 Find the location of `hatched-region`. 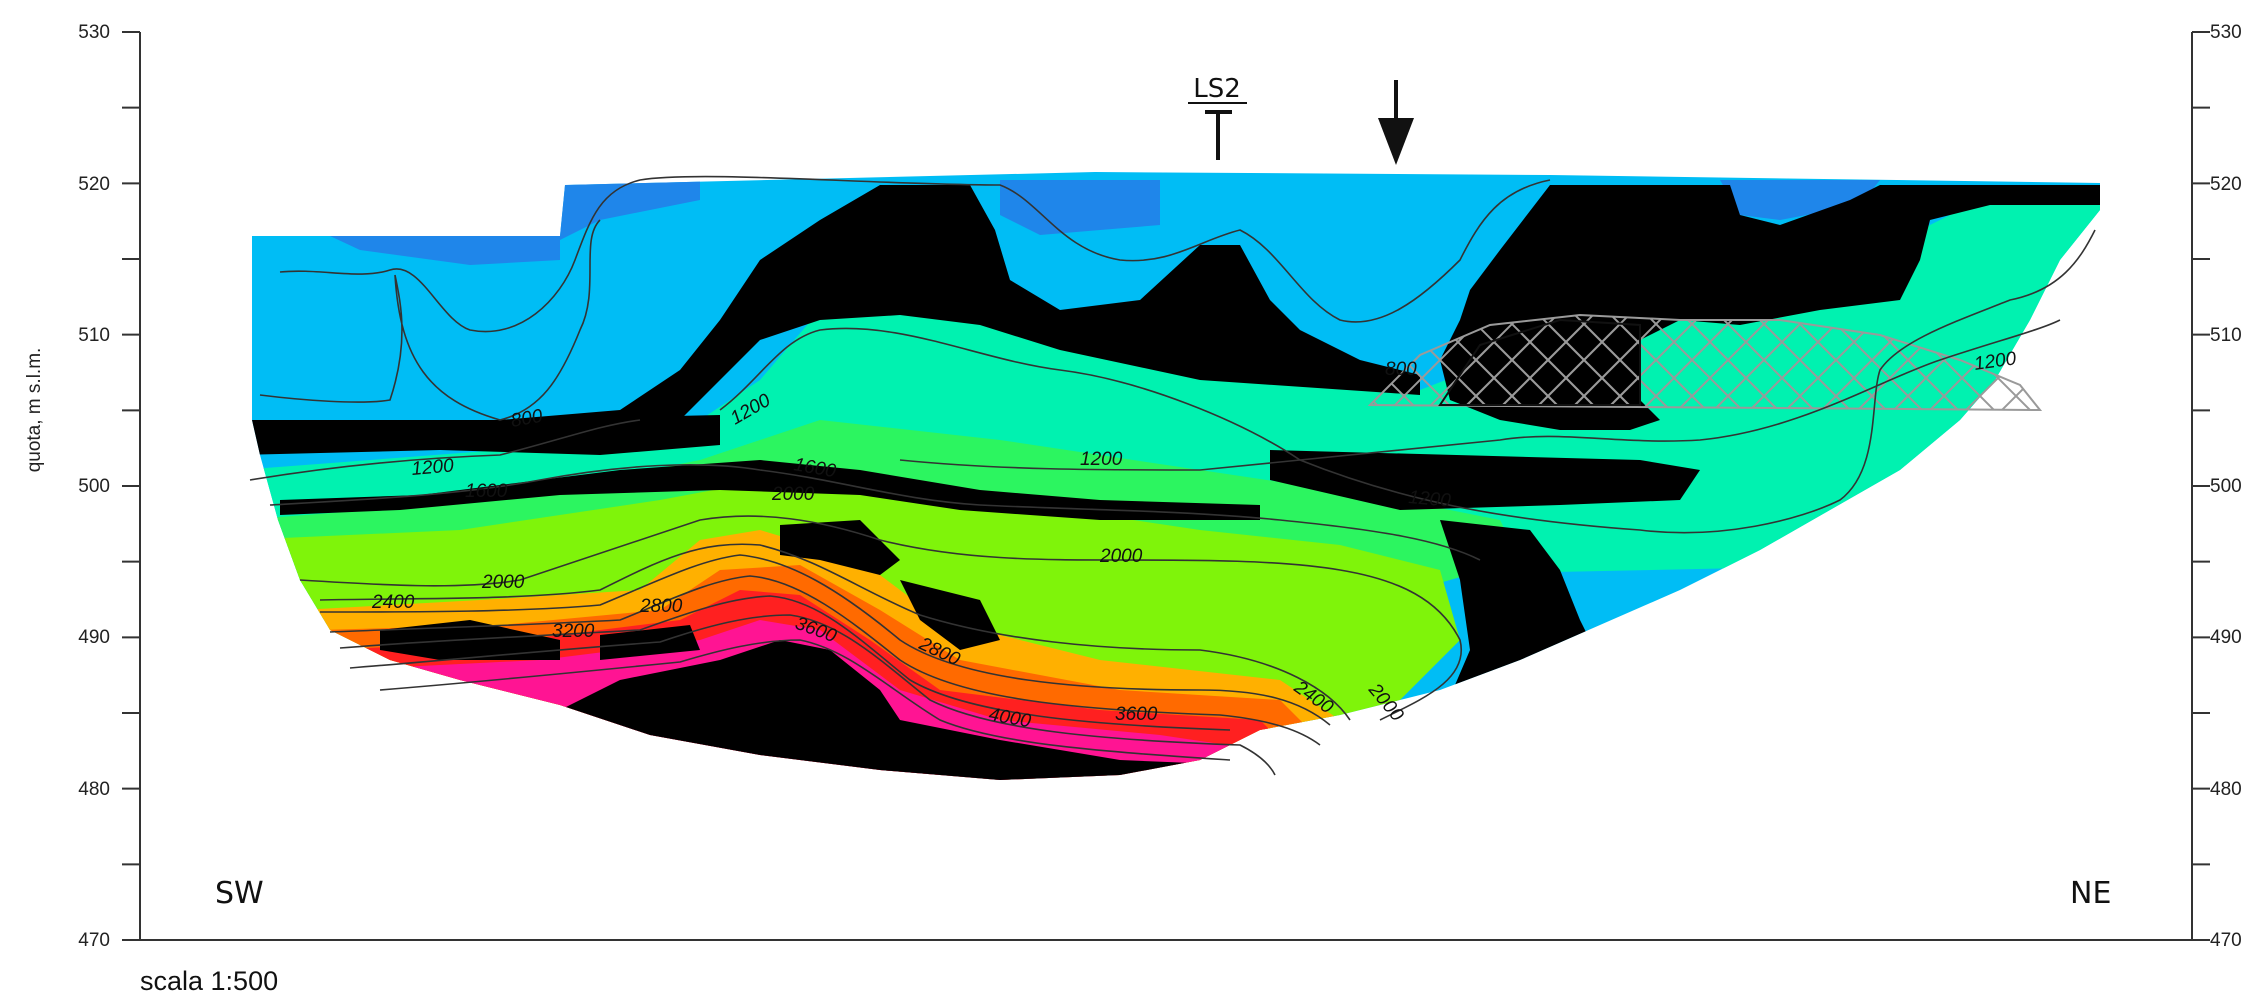

hatched-region is located at coordinates (1705, 362).